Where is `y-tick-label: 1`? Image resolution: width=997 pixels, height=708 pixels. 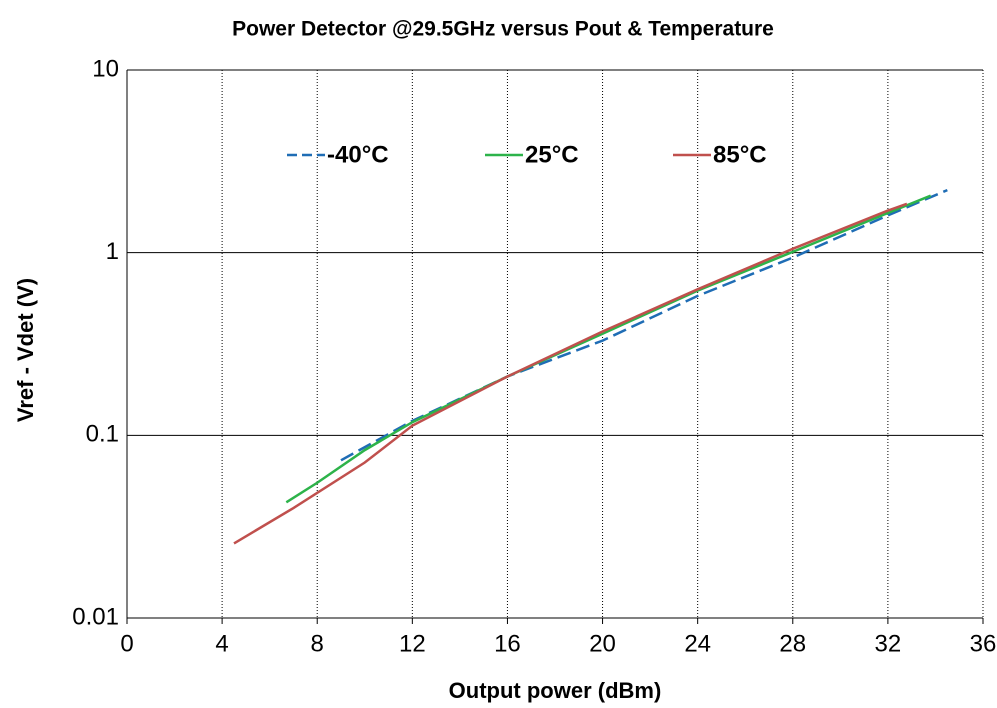 y-tick-label: 1 is located at coordinates (112, 251).